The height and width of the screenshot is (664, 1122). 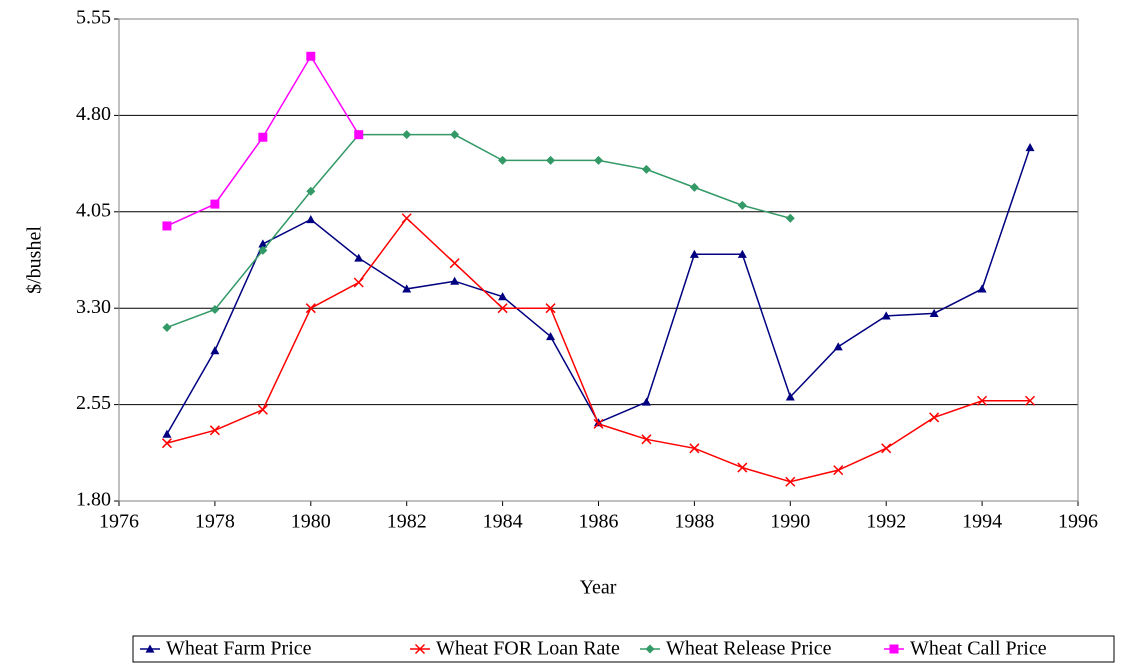 What do you see at coordinates (35, 260) in the screenshot?
I see `y-axis-label: $/bushel` at bounding box center [35, 260].